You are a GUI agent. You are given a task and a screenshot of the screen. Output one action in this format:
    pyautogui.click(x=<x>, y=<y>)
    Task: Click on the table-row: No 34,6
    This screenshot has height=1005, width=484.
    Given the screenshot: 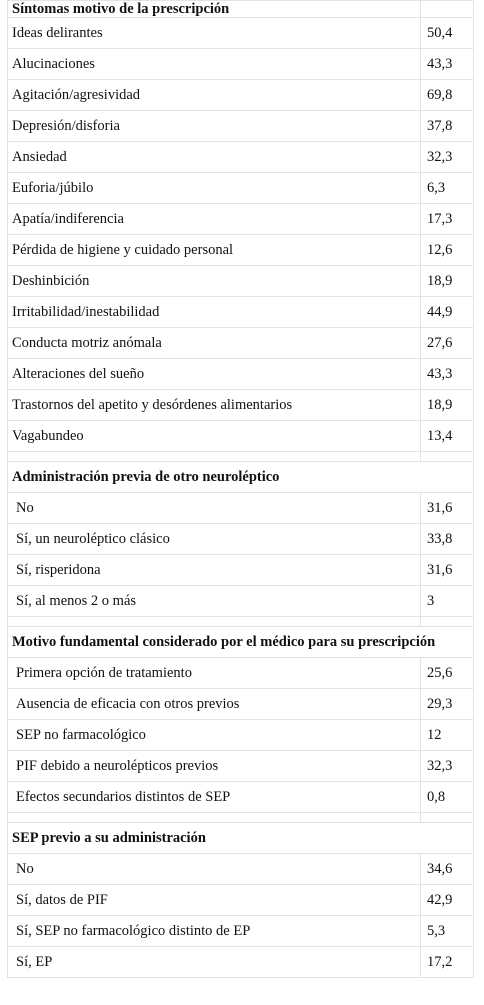 What is the action you would take?
    pyautogui.click(x=240, y=869)
    